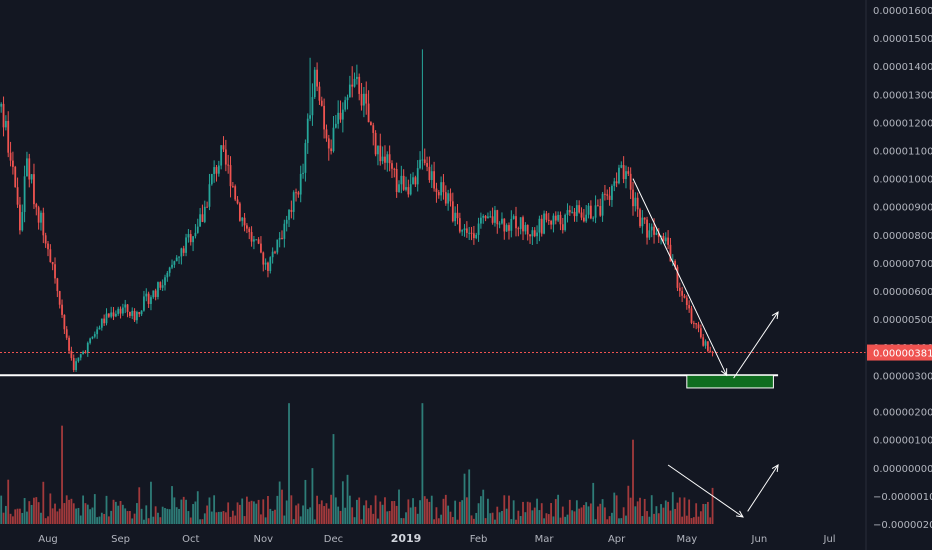 Image resolution: width=932 pixels, height=550 pixels. What do you see at coordinates (190, 539) in the screenshot?
I see `time-tick-label: Oct` at bounding box center [190, 539].